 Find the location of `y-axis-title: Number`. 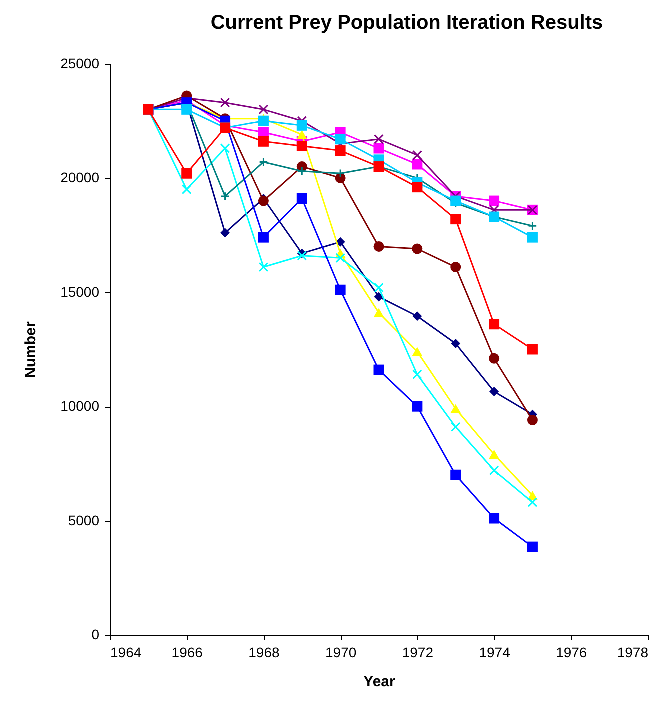

y-axis-title: Number is located at coordinates (31, 350).